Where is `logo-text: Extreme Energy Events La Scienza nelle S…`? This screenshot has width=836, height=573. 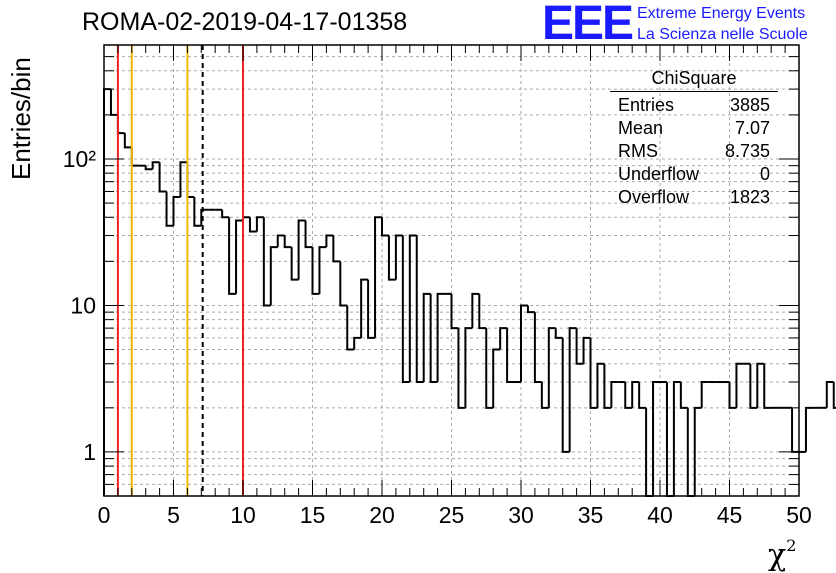
logo-text: Extreme Energy Events La Scienza nelle S… is located at coordinates (722, 24).